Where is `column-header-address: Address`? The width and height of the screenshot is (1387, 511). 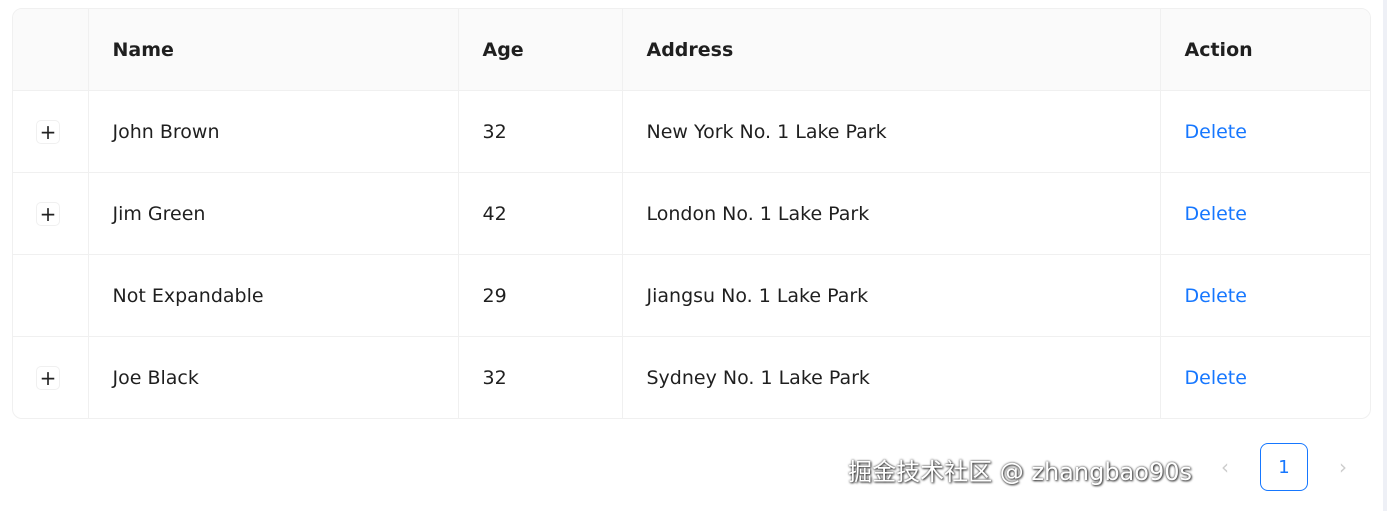 column-header-address: Address is located at coordinates (891, 50).